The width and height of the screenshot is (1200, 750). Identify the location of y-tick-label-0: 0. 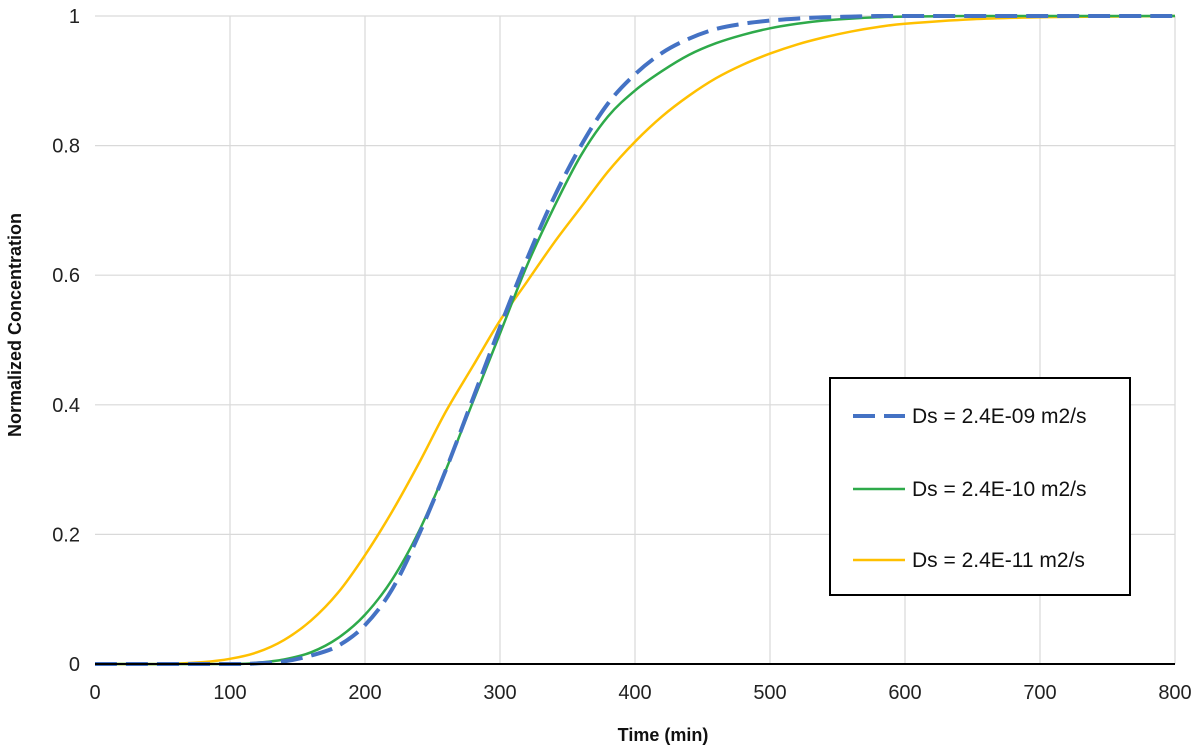
(74, 665).